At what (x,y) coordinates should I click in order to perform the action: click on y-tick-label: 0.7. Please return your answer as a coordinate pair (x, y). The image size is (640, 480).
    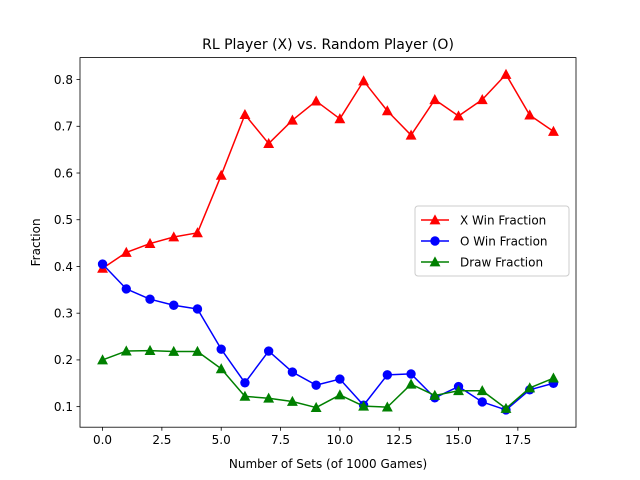
    Looking at the image, I should click on (63, 127).